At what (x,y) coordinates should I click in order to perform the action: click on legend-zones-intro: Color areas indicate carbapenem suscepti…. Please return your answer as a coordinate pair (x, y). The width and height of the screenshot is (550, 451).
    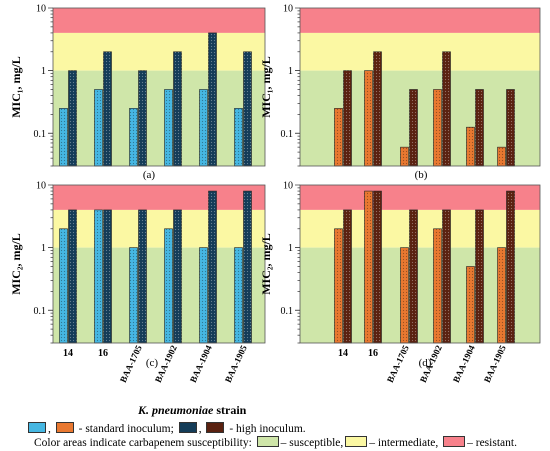
    Looking at the image, I should click on (143, 443).